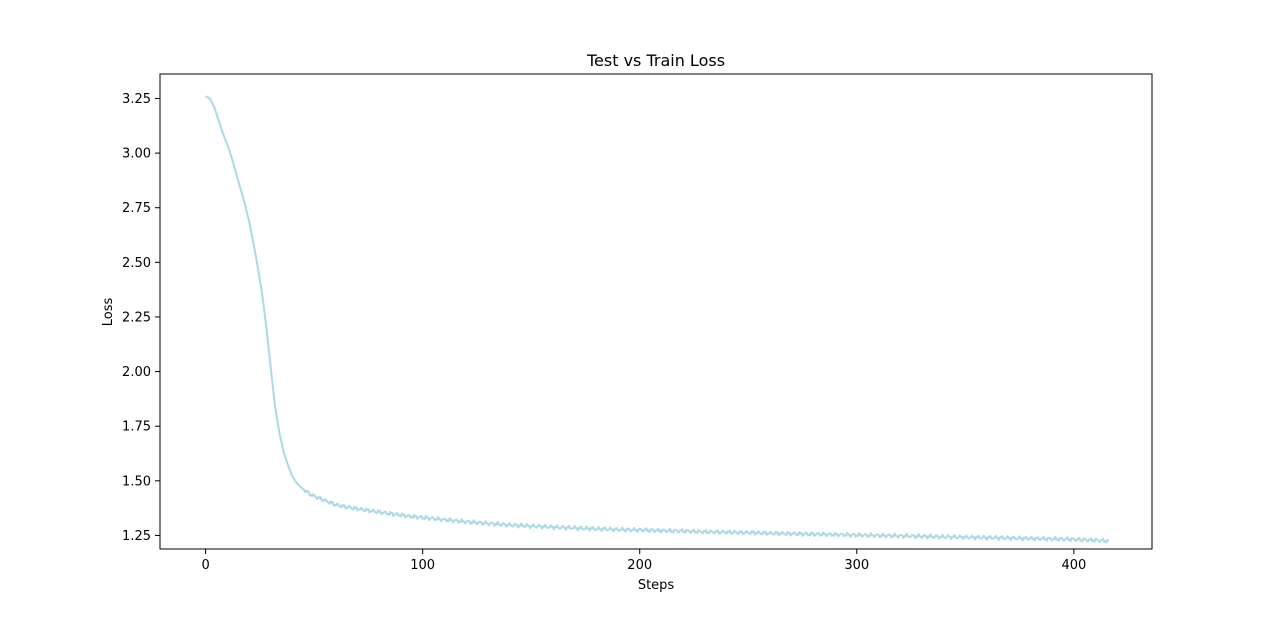 Image resolution: width=1280 pixels, height=617 pixels. I want to click on x-axis-title: Steps, so click(656, 585).